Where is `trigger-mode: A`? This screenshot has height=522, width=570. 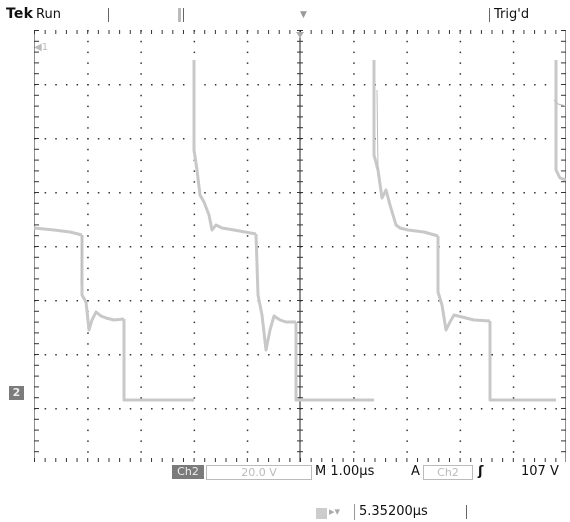 trigger-mode: A is located at coordinates (415, 471).